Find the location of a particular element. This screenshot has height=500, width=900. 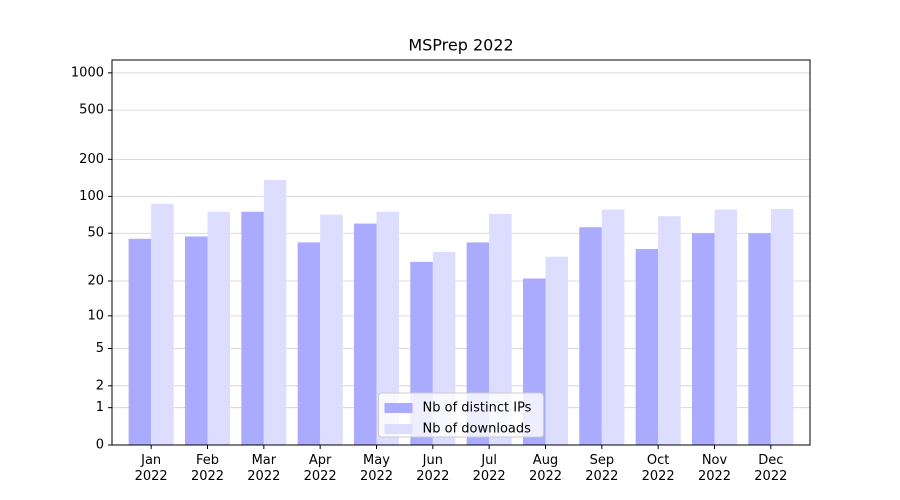

y-tick-label: 1000 is located at coordinates (87, 72).